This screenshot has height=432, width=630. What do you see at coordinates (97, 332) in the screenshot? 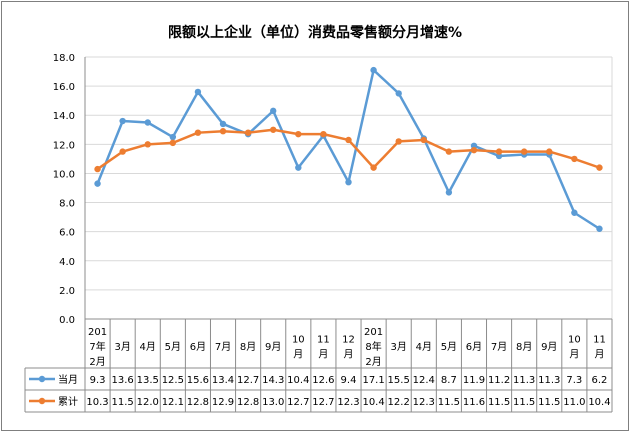
I see `x-category-label: 201` at bounding box center [97, 332].